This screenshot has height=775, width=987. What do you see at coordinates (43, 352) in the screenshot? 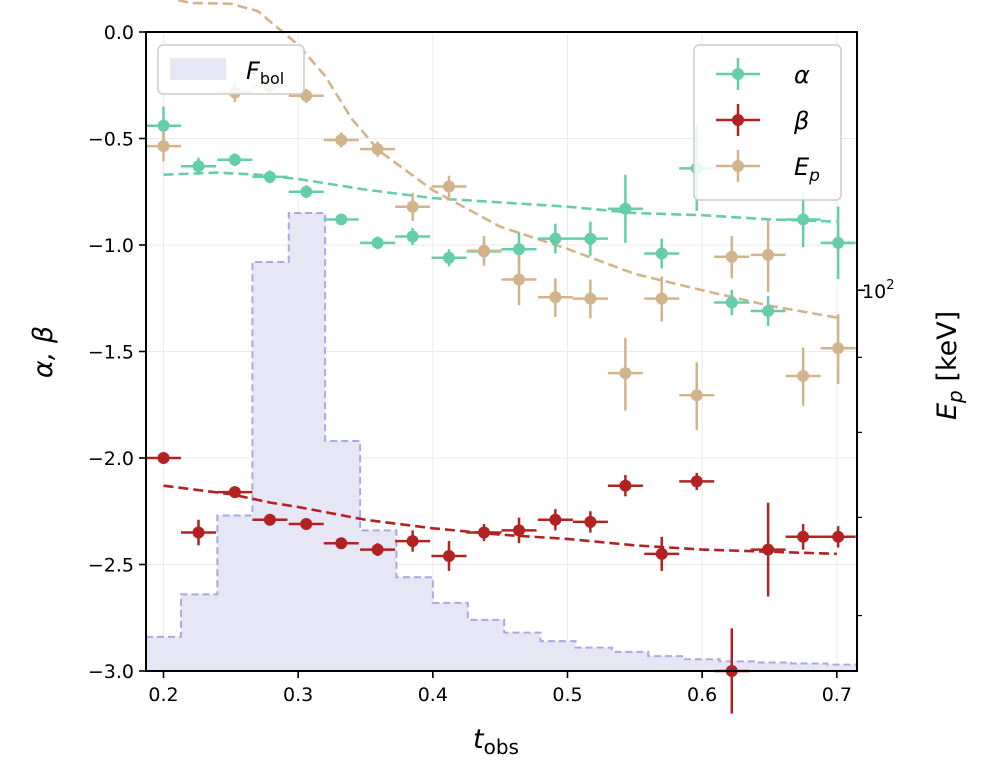
I see `y-axis-label: α, β` at bounding box center [43, 352].